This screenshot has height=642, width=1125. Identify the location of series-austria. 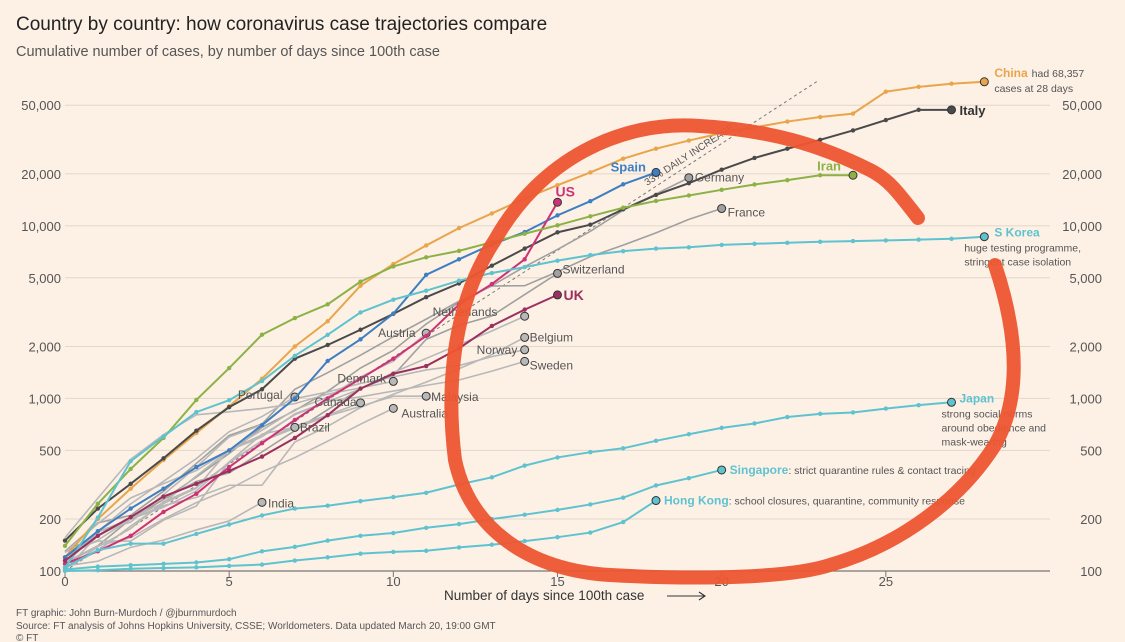
(247, 448).